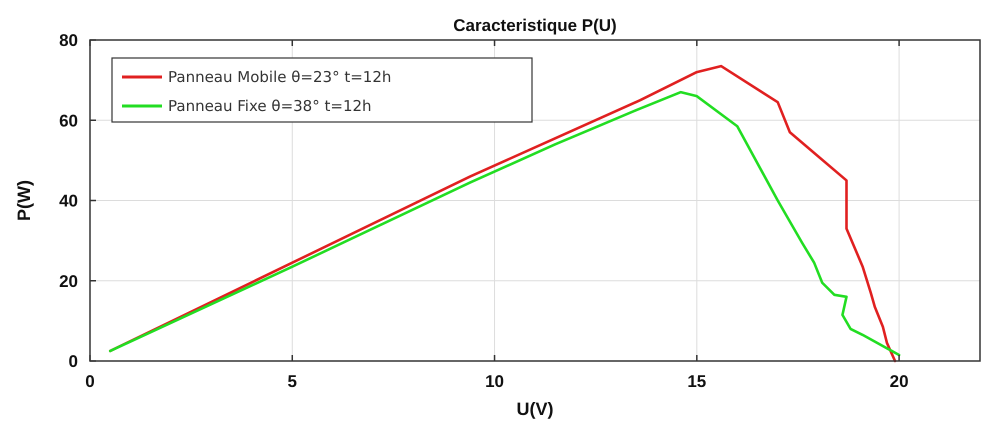 The width and height of the screenshot is (992, 432). Describe the element at coordinates (90, 381) in the screenshot. I see `x-tick-label: 0` at that location.